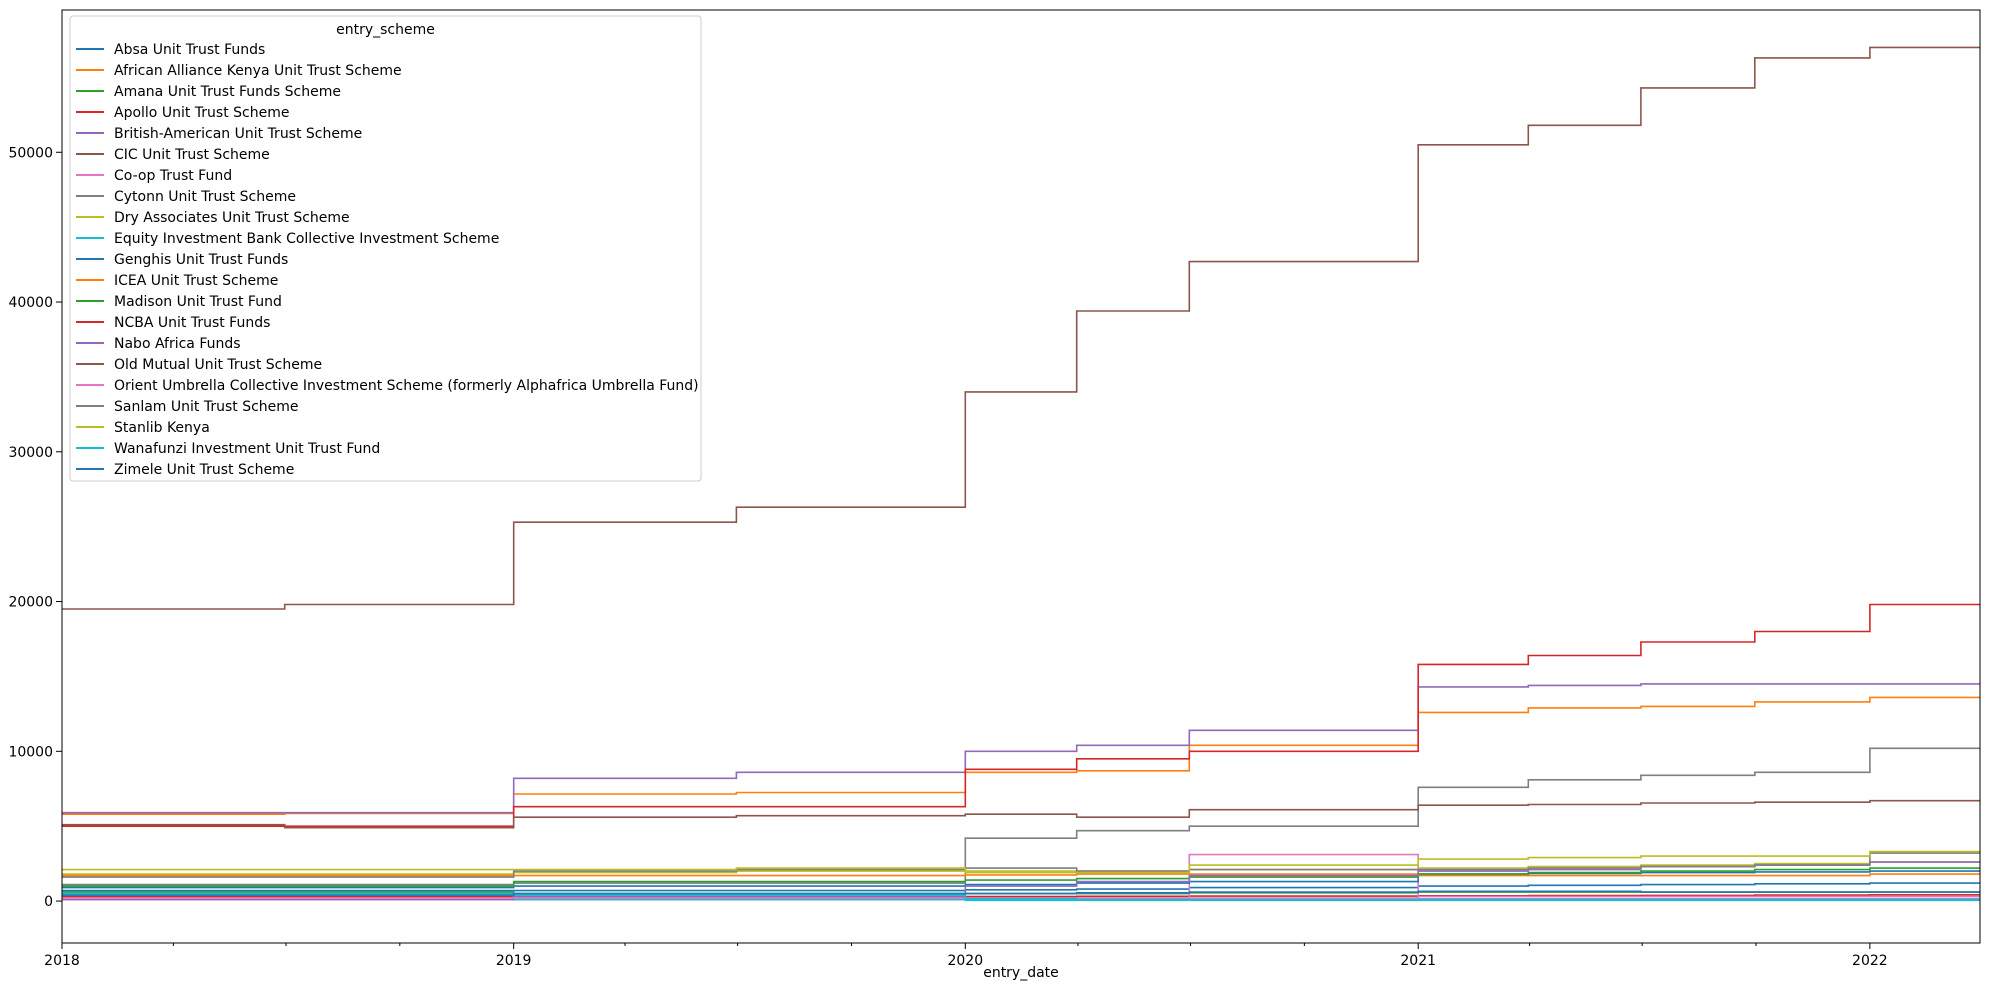 Image resolution: width=1990 pixels, height=989 pixels. Describe the element at coordinates (1021, 973) in the screenshot. I see `x-axis-title: entry_date` at that location.